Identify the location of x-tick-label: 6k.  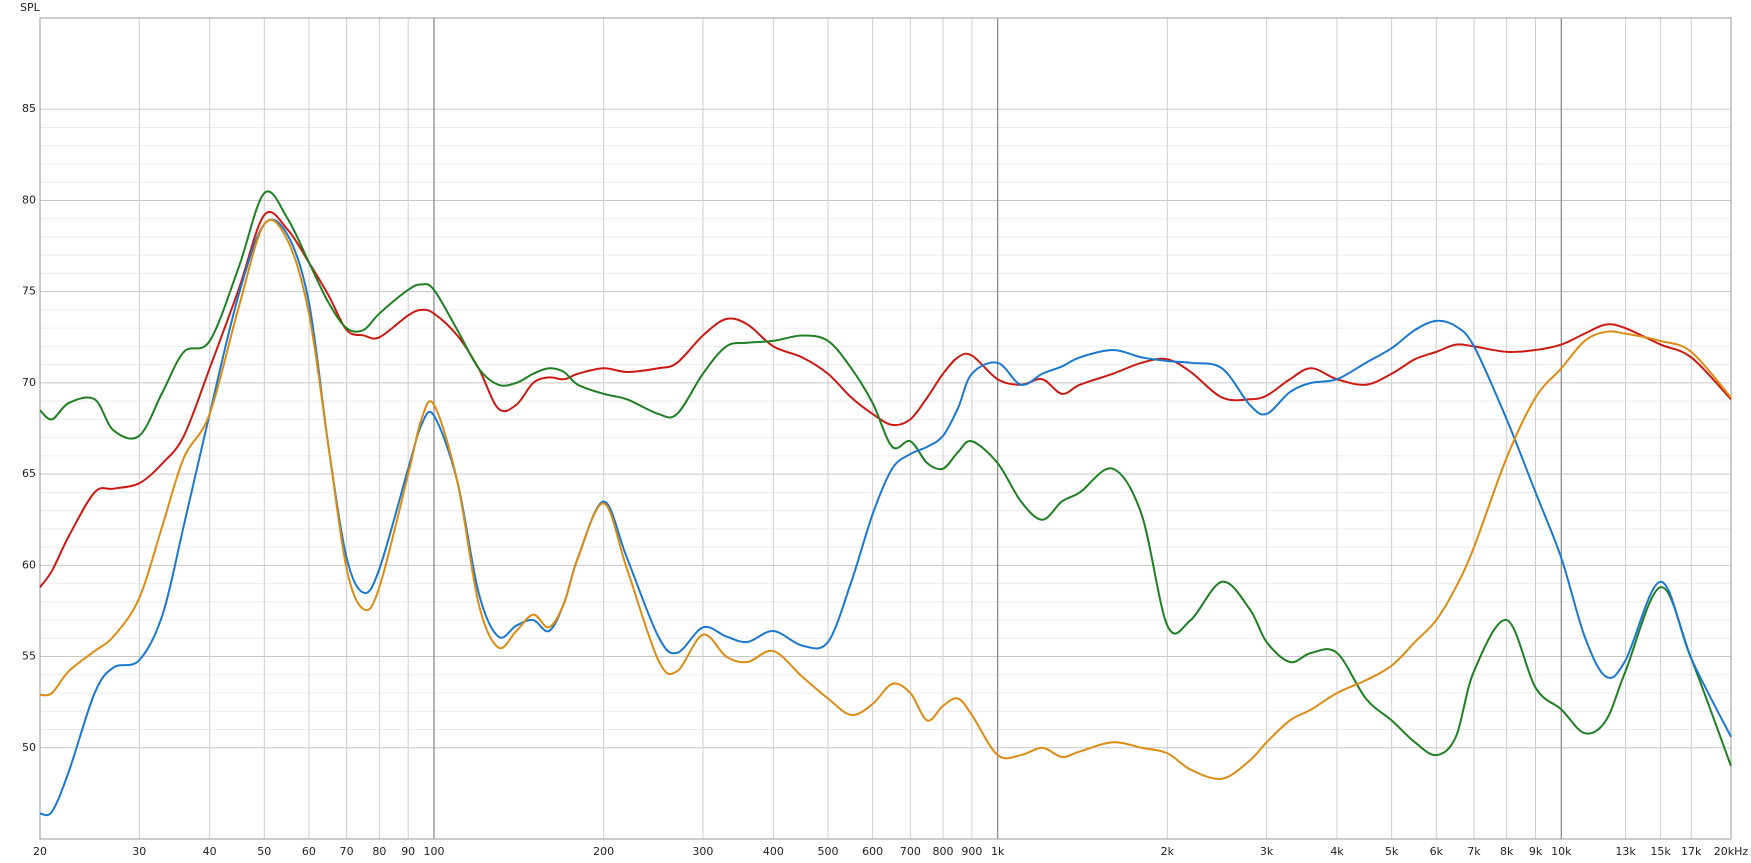
(1437, 851).